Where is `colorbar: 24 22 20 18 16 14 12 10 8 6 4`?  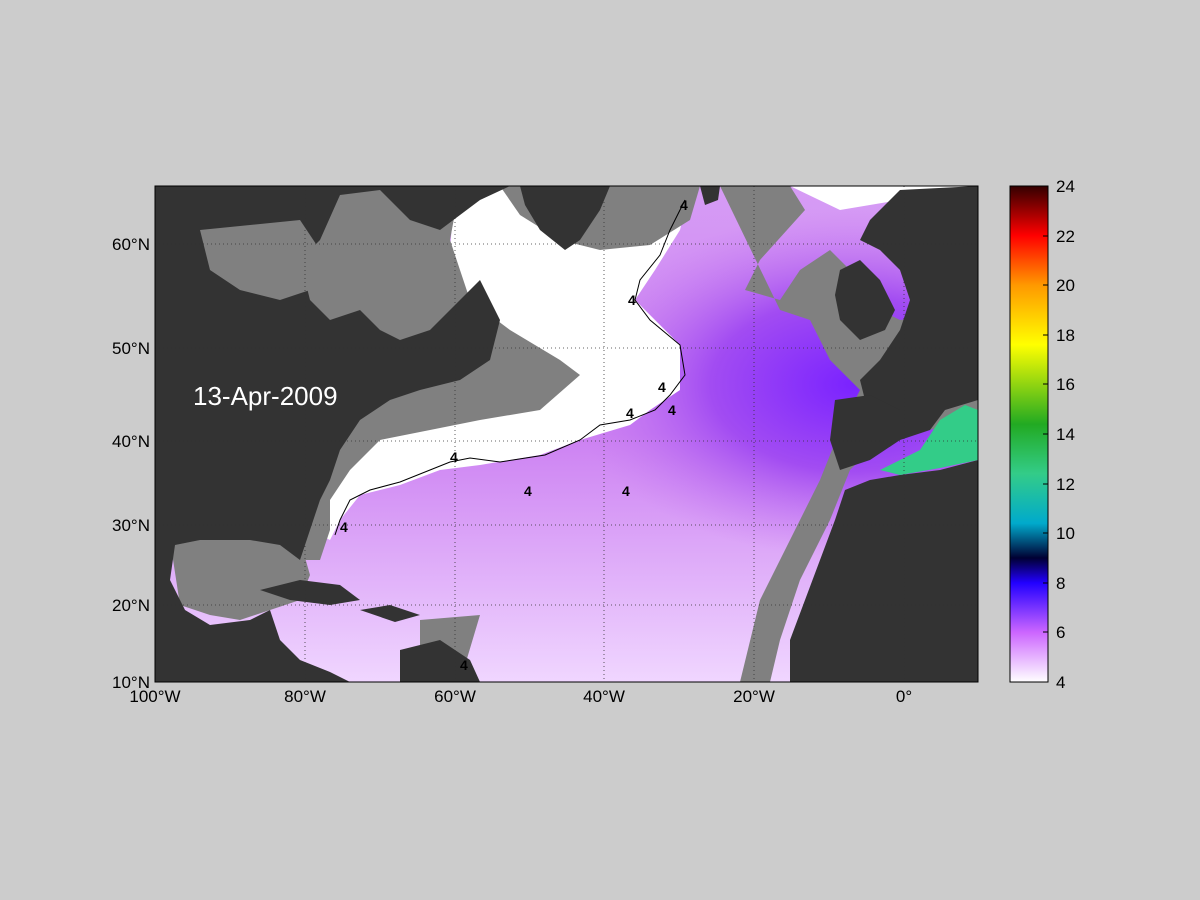 colorbar: 24 22 20 18 16 14 12 10 8 6 4 is located at coordinates (1042, 434).